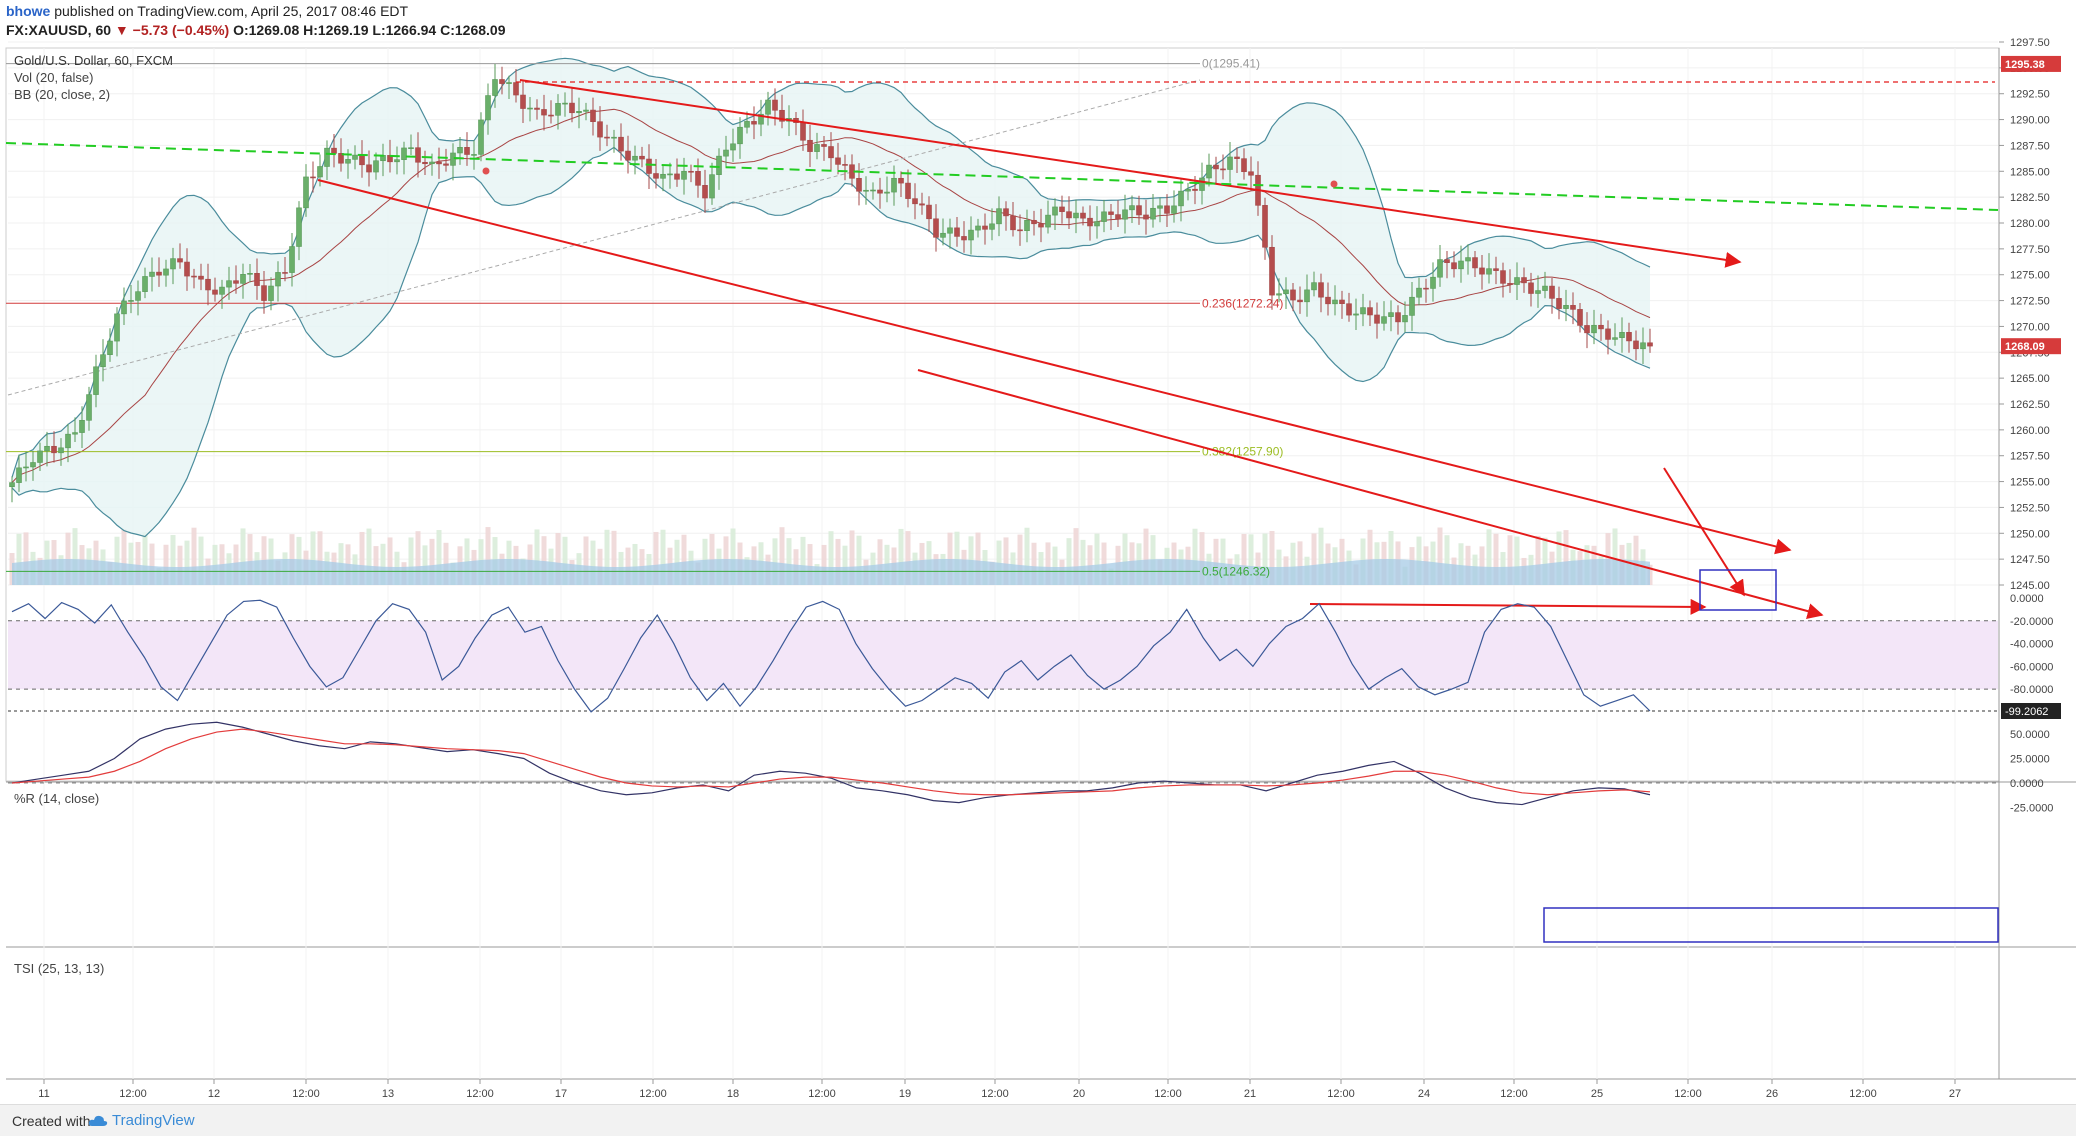 The image size is (2076, 1136). Describe the element at coordinates (2030, 735) in the screenshot. I see `tsi-tick-label: 50.0000` at that location.